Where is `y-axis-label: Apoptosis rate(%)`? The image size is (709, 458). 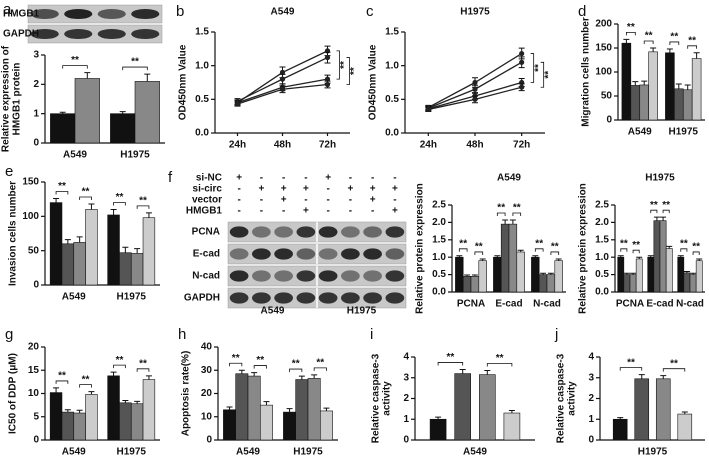
y-axis-label: Apoptosis rate(%) is located at coordinates (186, 394).